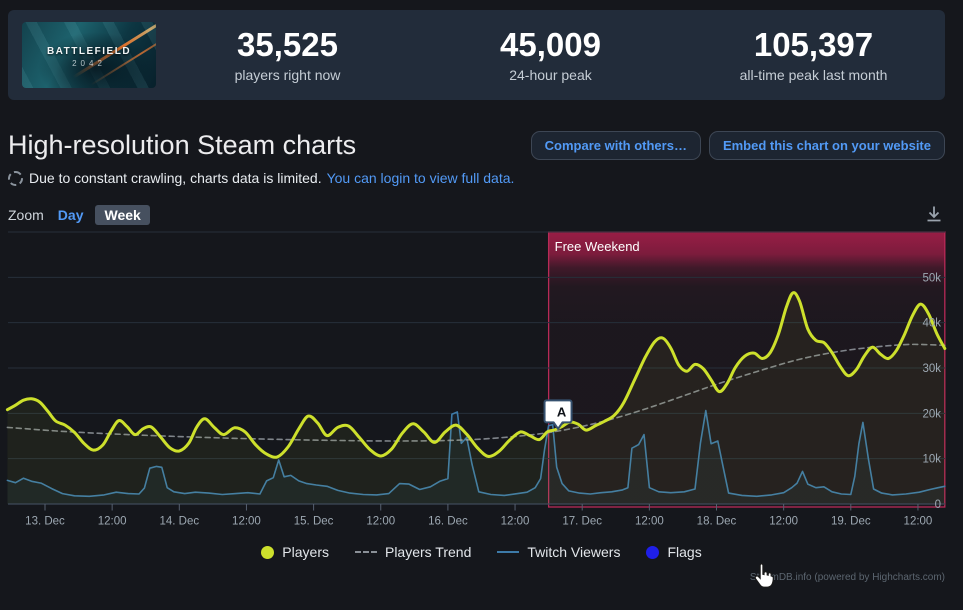  What do you see at coordinates (428, 552) in the screenshot?
I see `legend-label: Players Trend` at bounding box center [428, 552].